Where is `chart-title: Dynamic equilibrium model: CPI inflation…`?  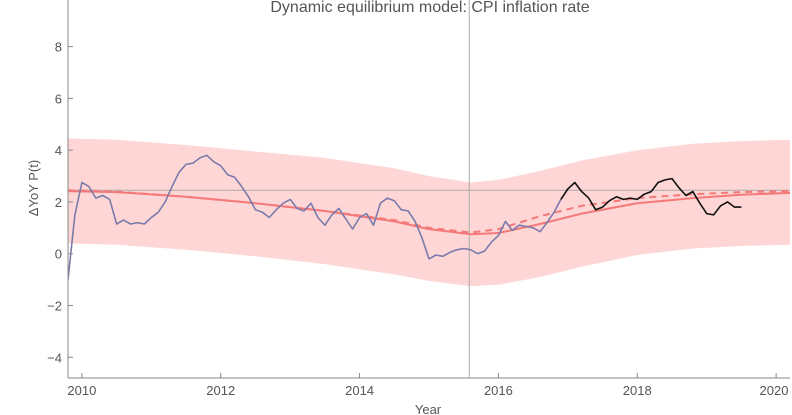
chart-title: Dynamic equilibrium model: CPI inflation… is located at coordinates (429, 8).